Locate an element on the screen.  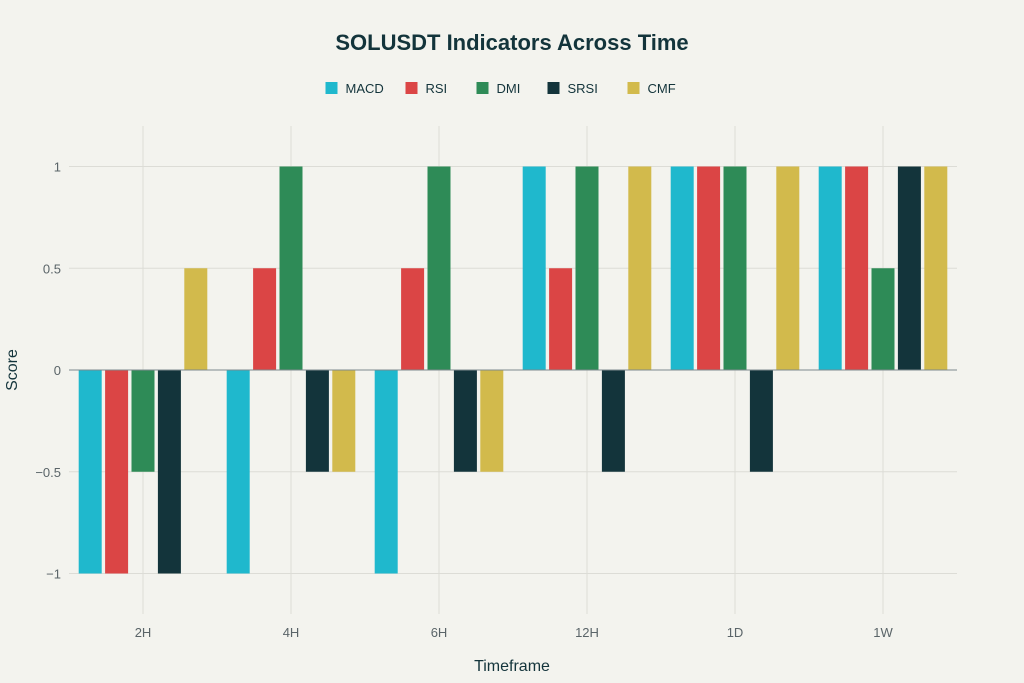
legend-label: CMF is located at coordinates (662, 88).